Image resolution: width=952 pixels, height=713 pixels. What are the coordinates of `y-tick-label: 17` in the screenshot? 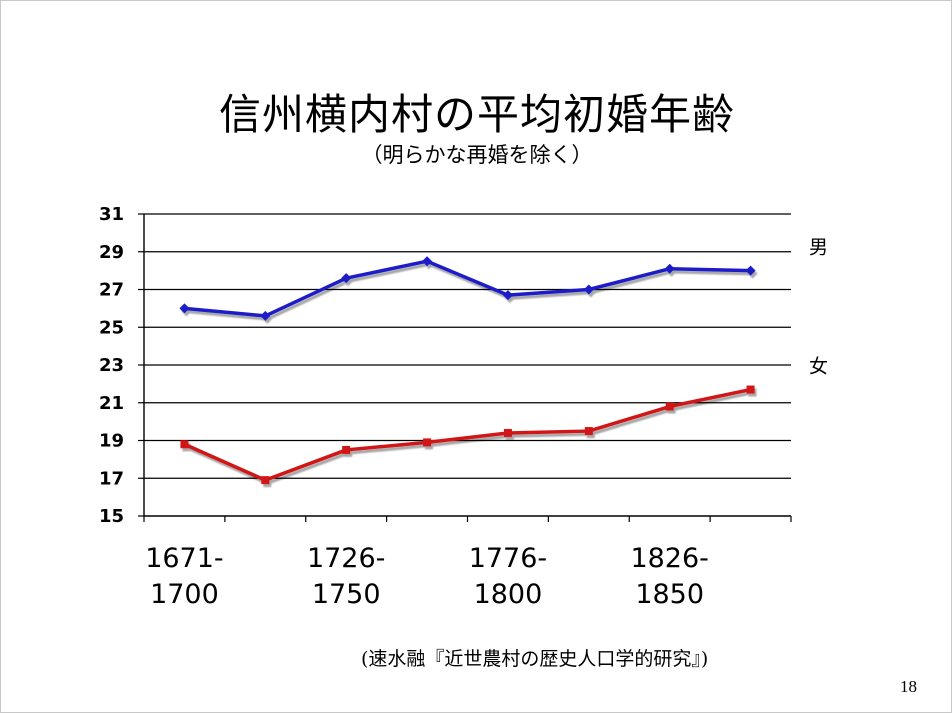 It's located at (111, 478).